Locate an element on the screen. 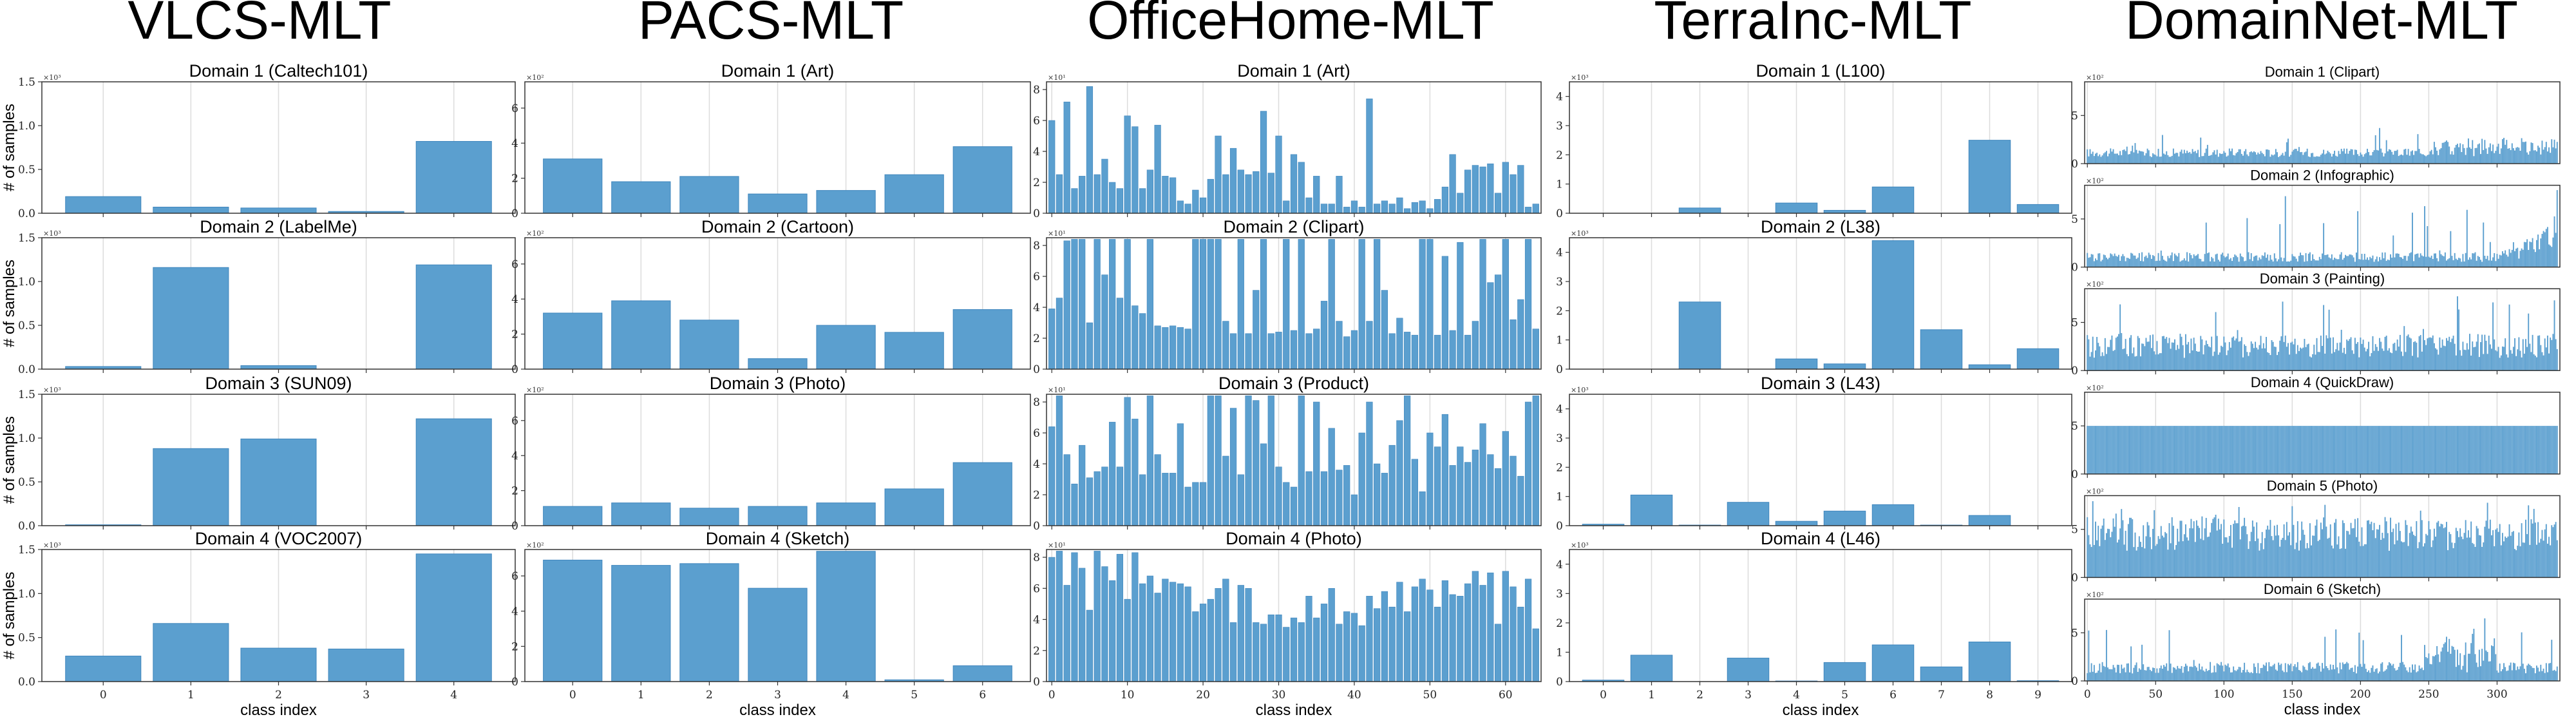 Image resolution: width=2576 pixels, height=717 pixels. x-tick-label: 3 is located at coordinates (778, 695).